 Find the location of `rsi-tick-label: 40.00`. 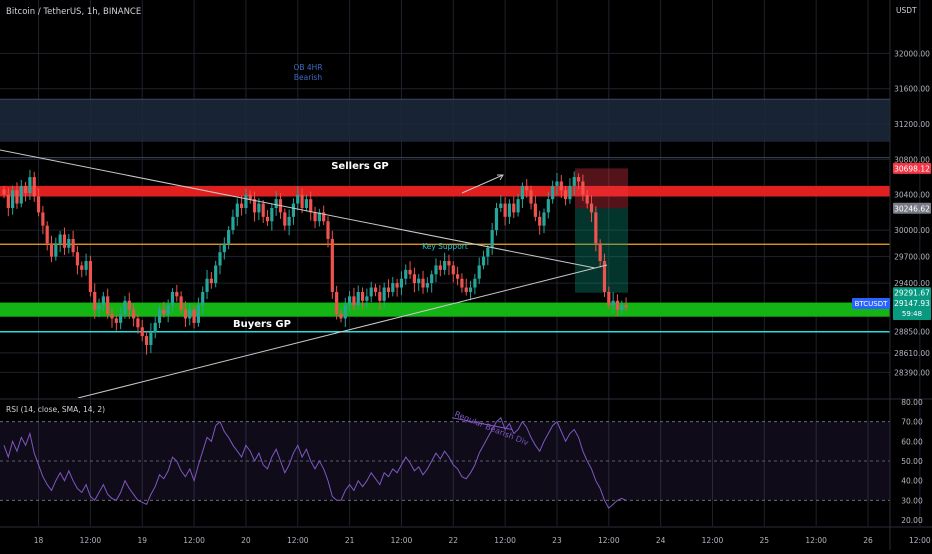

rsi-tick-label: 40.00 is located at coordinates (912, 481).